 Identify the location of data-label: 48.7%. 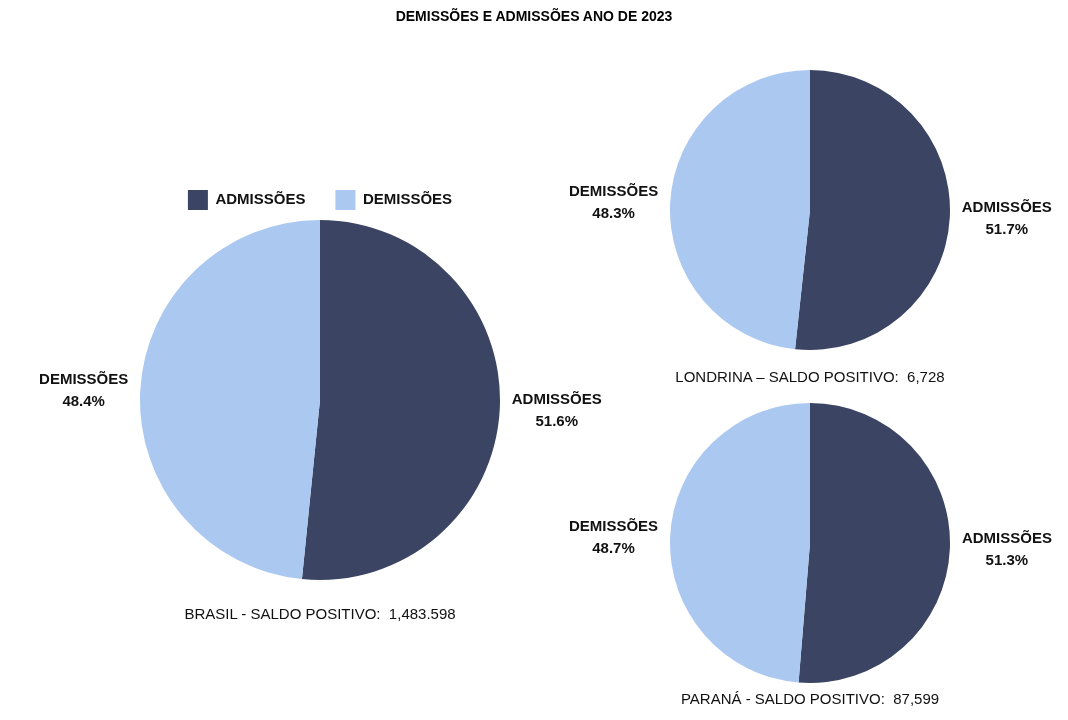
(613, 547).